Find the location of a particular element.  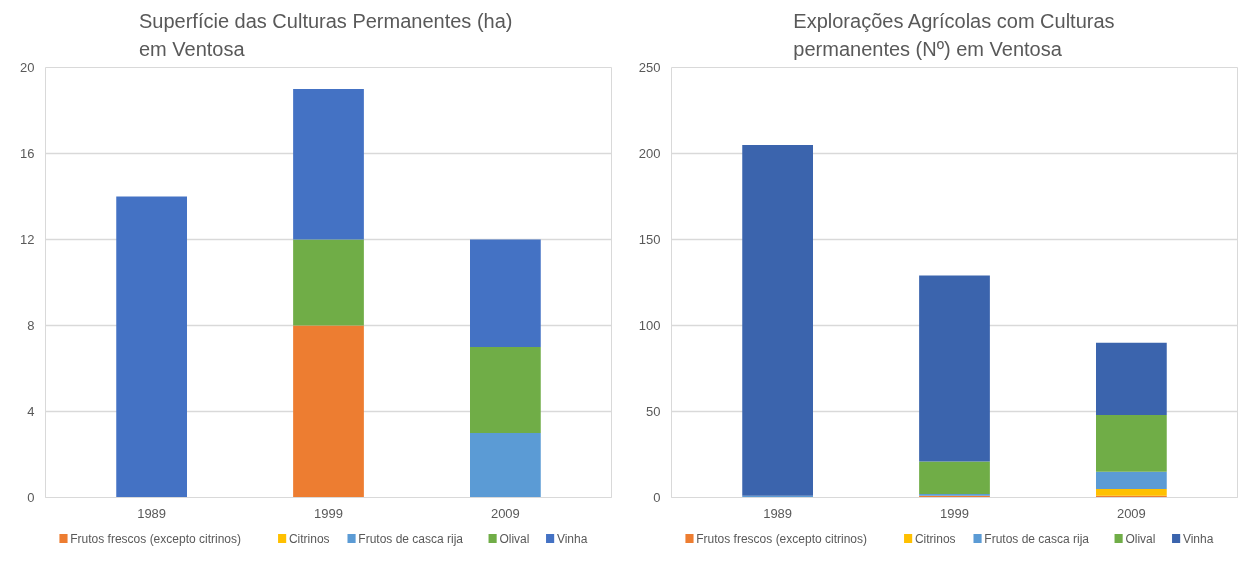

chart-title: Explorações Agrícolas com Culturas permanentes (Nº) em Ventosa is located at coordinates (954, 35).